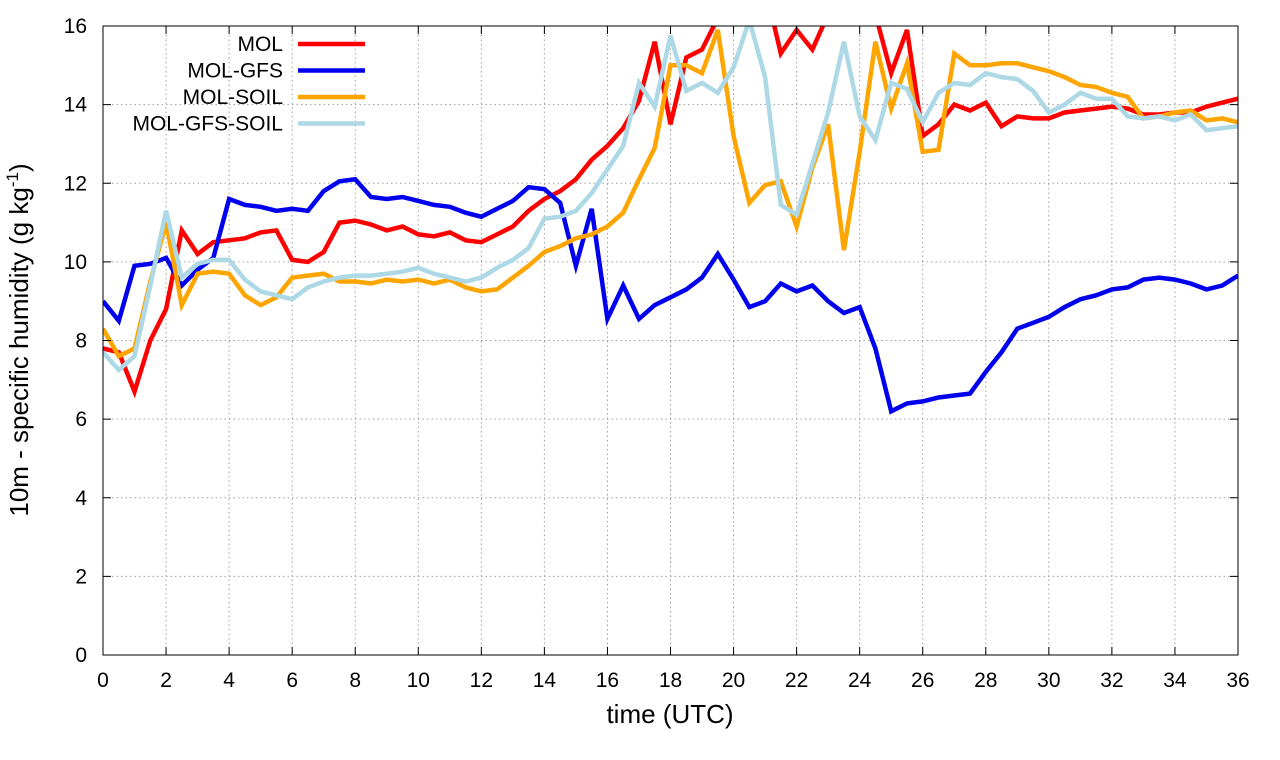  I want to click on y-tick-label: 6, so click(81, 419).